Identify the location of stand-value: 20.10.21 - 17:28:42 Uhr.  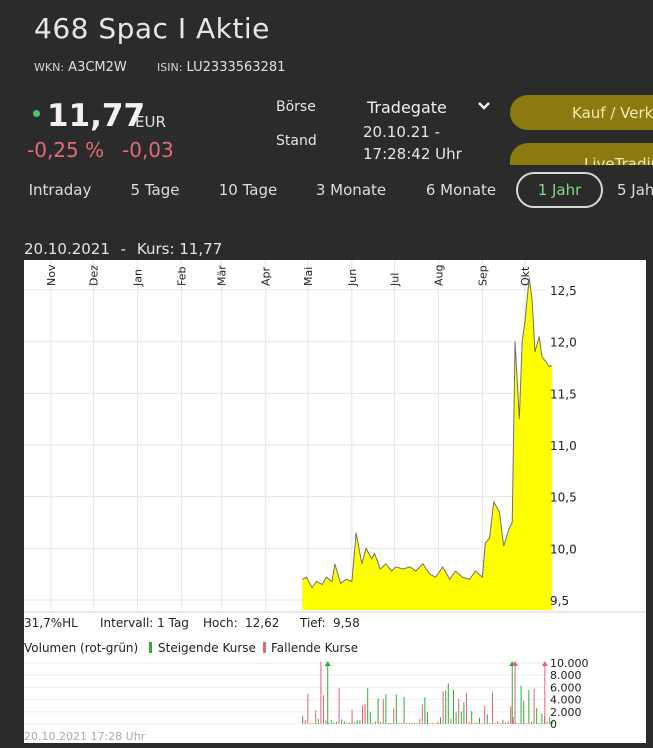
(412, 143).